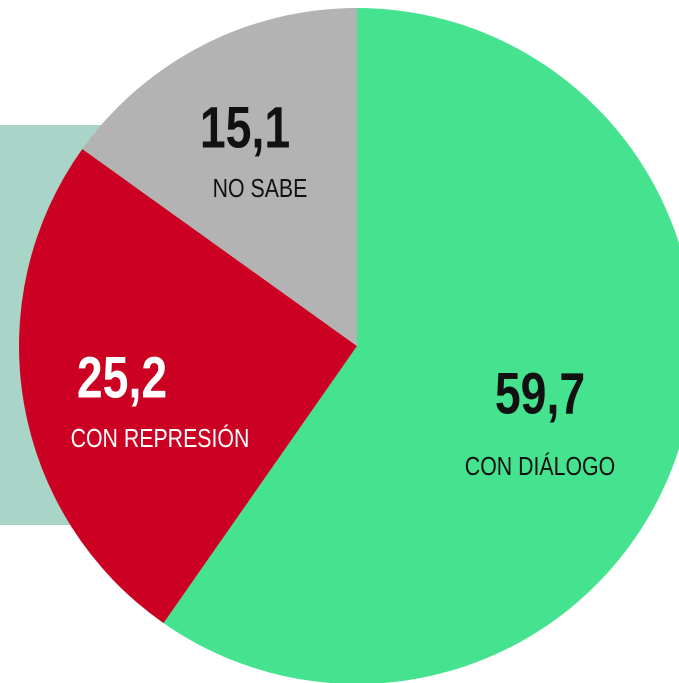  I want to click on value-label: 15,1, so click(245, 127).